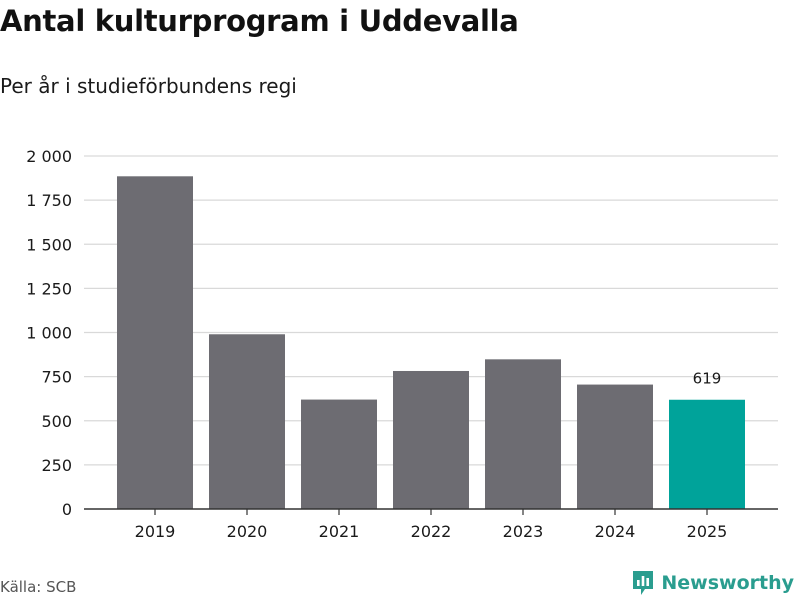 The image size is (800, 600). Describe the element at coordinates (431, 439) in the screenshot. I see `bar-2022` at that location.